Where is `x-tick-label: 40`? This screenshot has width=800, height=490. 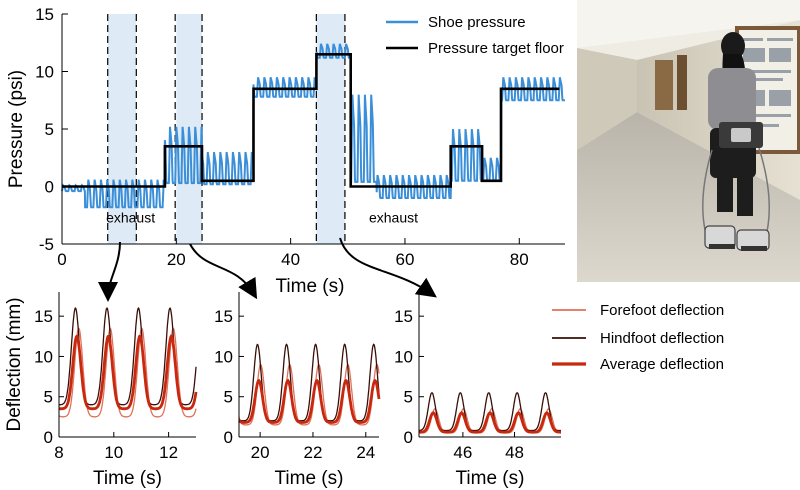 x-tick-label: 40 is located at coordinates (290, 259).